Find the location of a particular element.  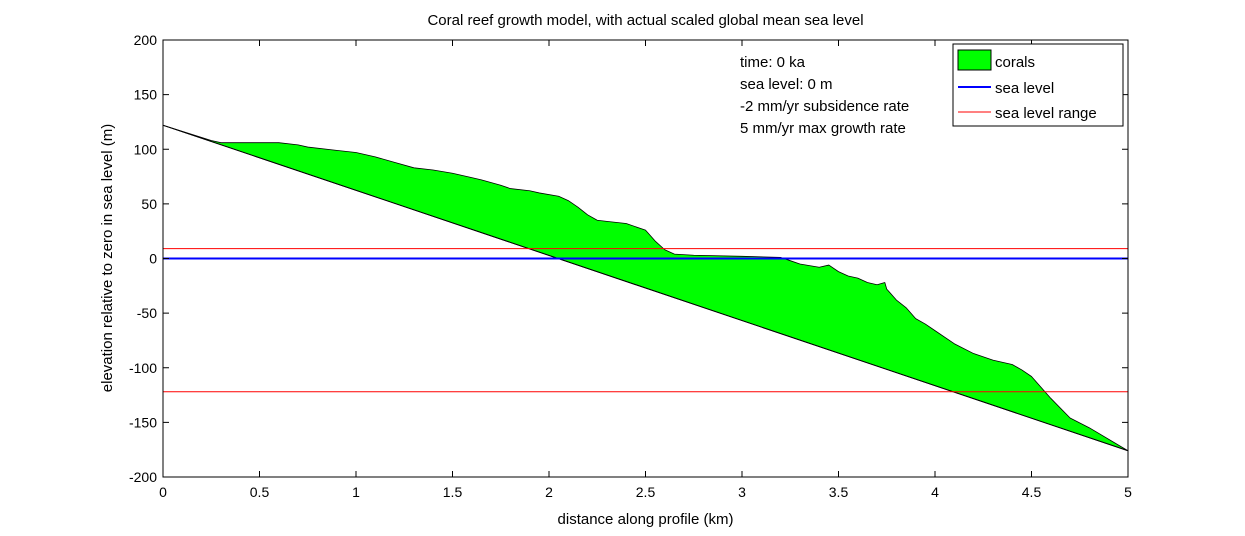

legend: corals sea level sea level range is located at coordinates (1038, 85).